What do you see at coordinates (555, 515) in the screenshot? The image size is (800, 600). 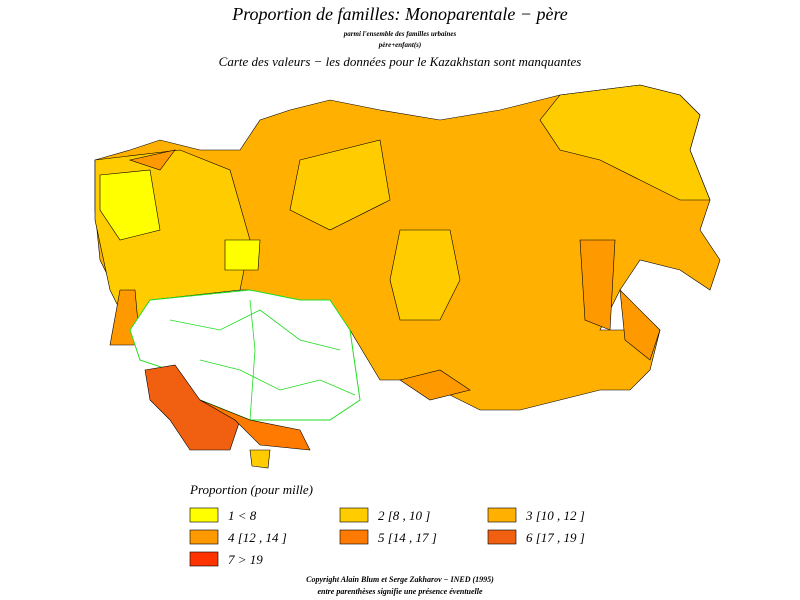 I see `legend-label: 3 [10 , 12 ]` at bounding box center [555, 515].